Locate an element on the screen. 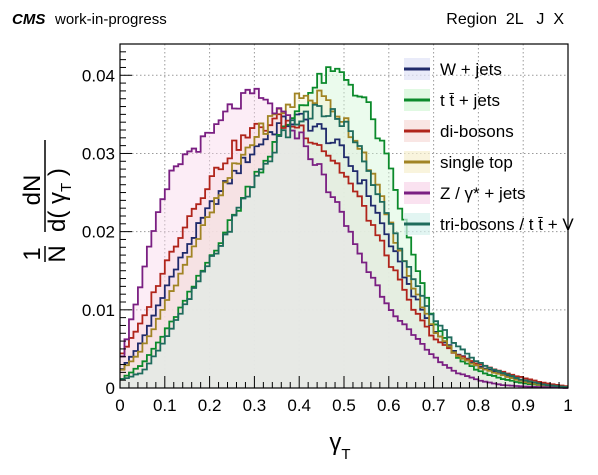 Image resolution: width=598 pixels, height=475 pixels. y-axis-one: 1 is located at coordinates (32, 253).